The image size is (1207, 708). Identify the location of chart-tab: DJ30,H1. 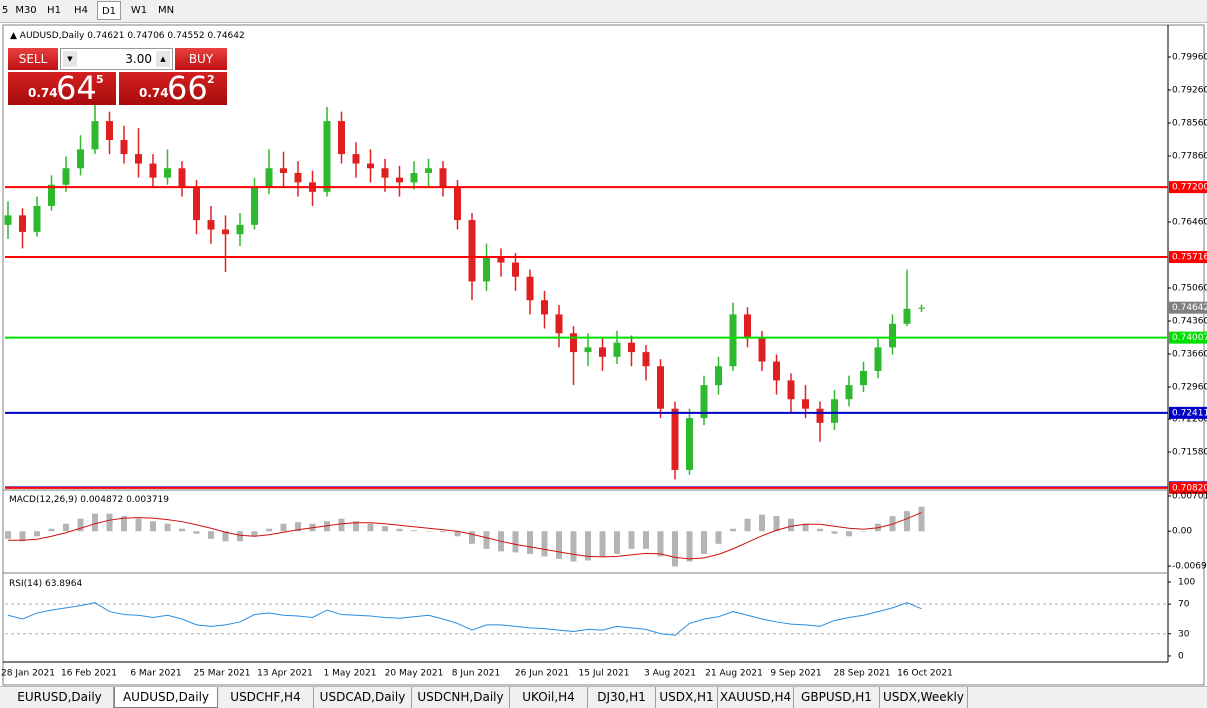
(622, 697).